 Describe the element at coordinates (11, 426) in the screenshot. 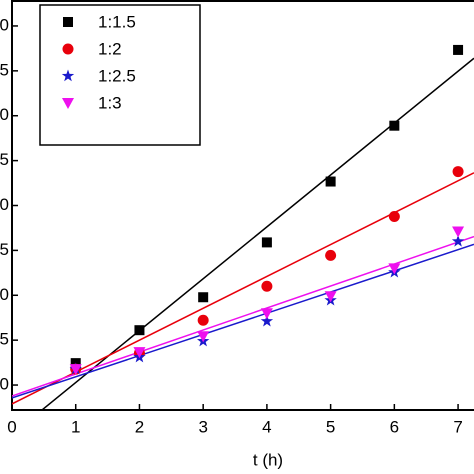

I see `x-tick-label: 0` at that location.